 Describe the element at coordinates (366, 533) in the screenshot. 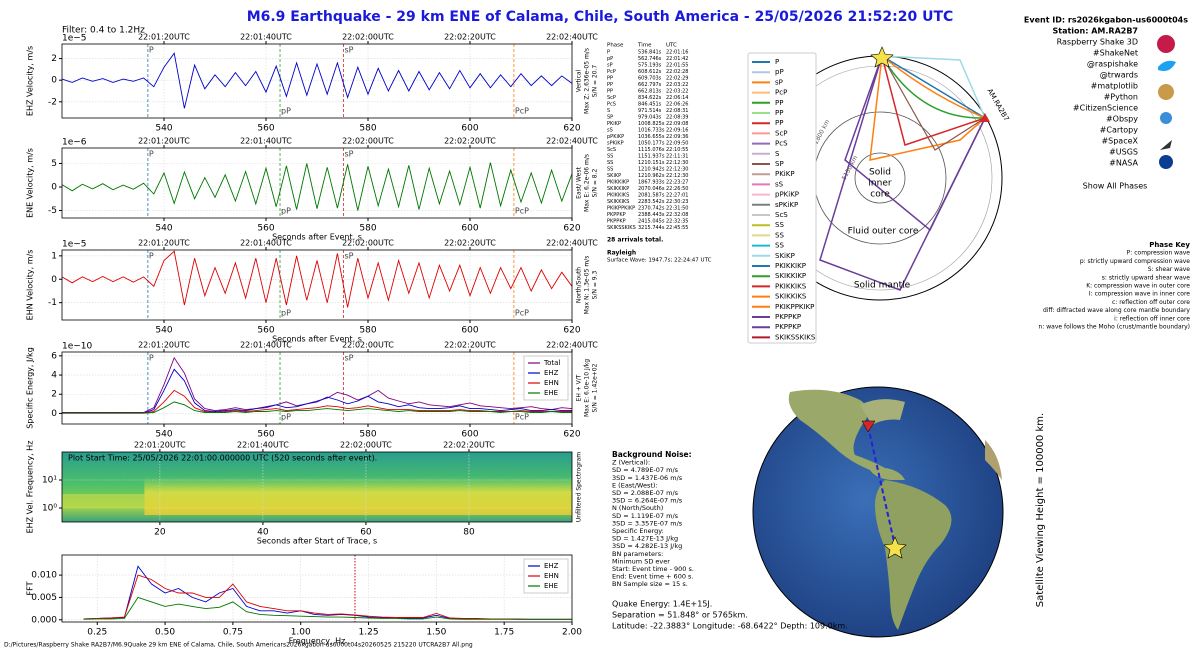

I see `x-tick-label: 60` at that location.